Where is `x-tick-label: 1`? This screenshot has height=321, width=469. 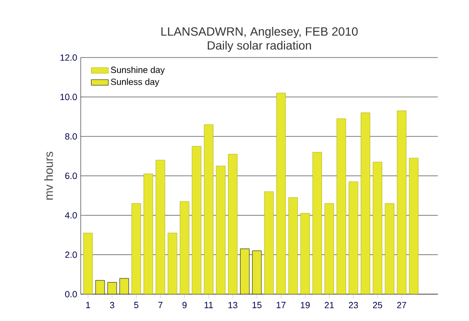
x-tick-label: 1 is located at coordinates (88, 305).